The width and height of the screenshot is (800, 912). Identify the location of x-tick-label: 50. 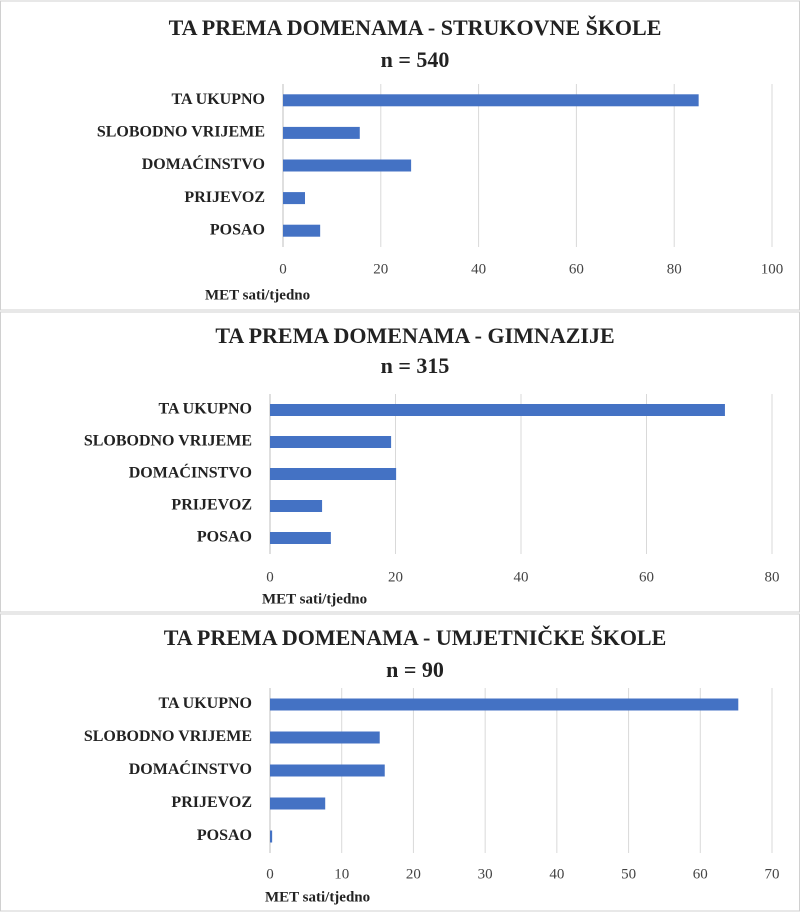
(628, 874).